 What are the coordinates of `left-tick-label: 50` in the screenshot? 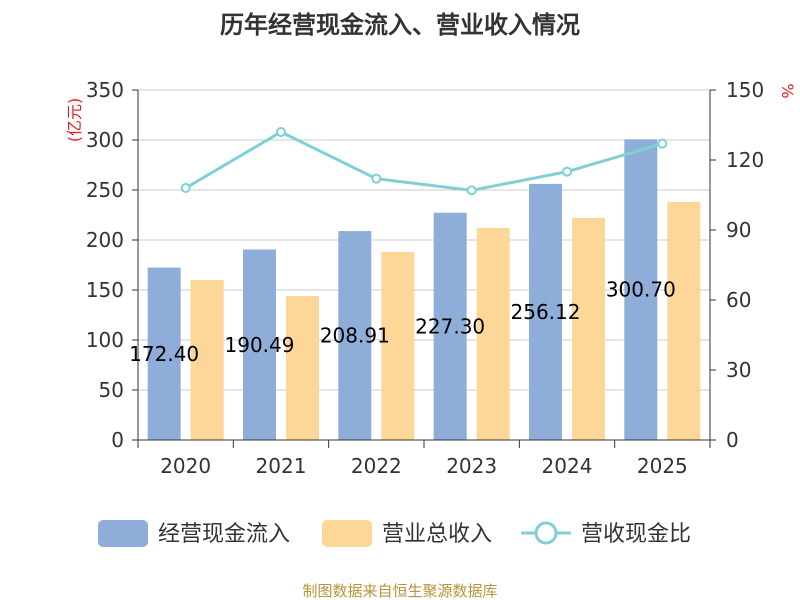 It's located at (111, 390).